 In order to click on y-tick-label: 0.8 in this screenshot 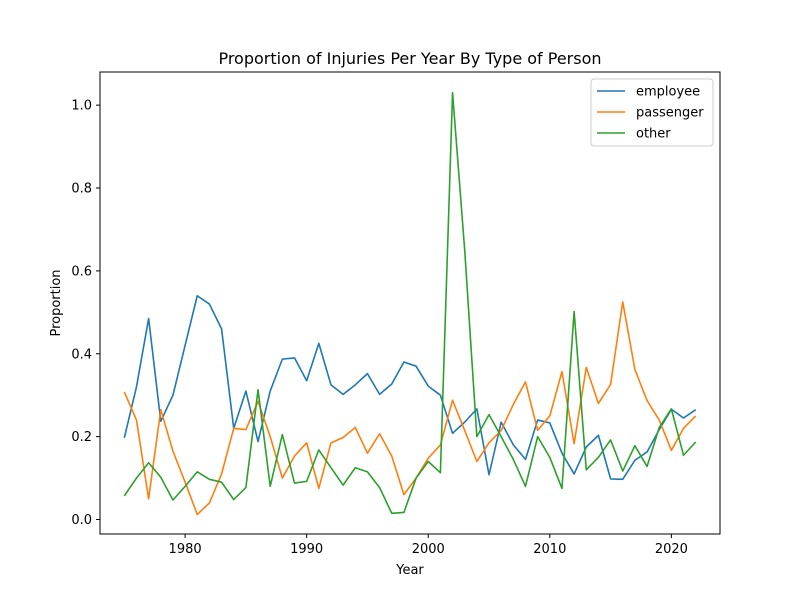, I will do `click(81, 189)`.